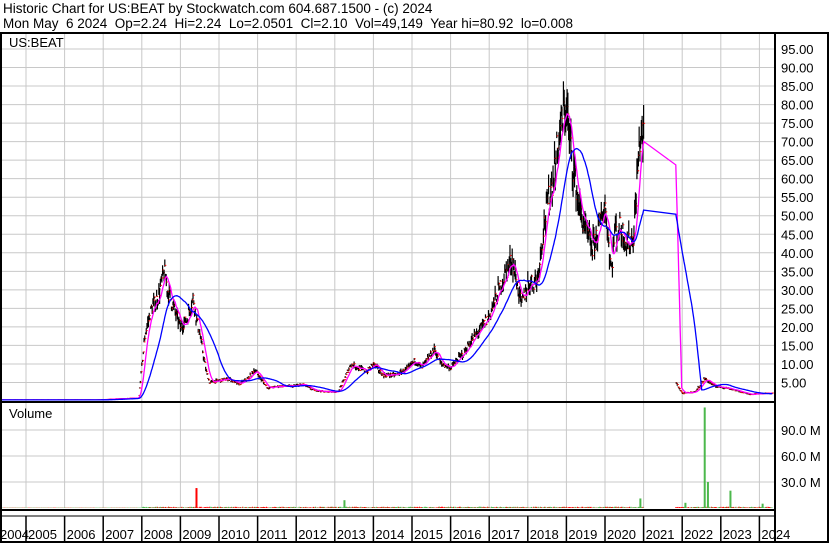  What do you see at coordinates (14, 534) in the screenshot?
I see `x-tick-label: 2004` at bounding box center [14, 534].